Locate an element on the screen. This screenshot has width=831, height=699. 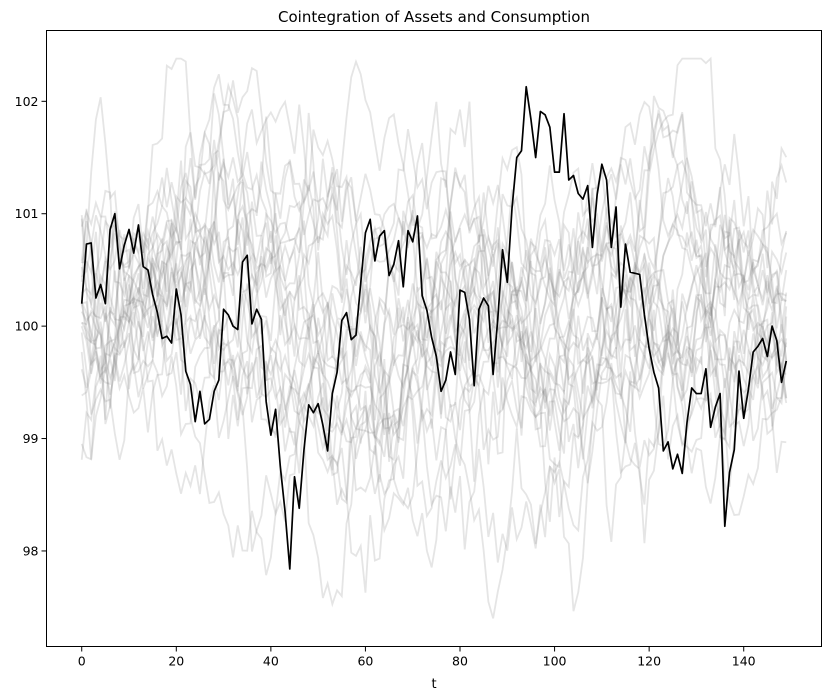
y-tick-label: 99 is located at coordinates (31, 438).